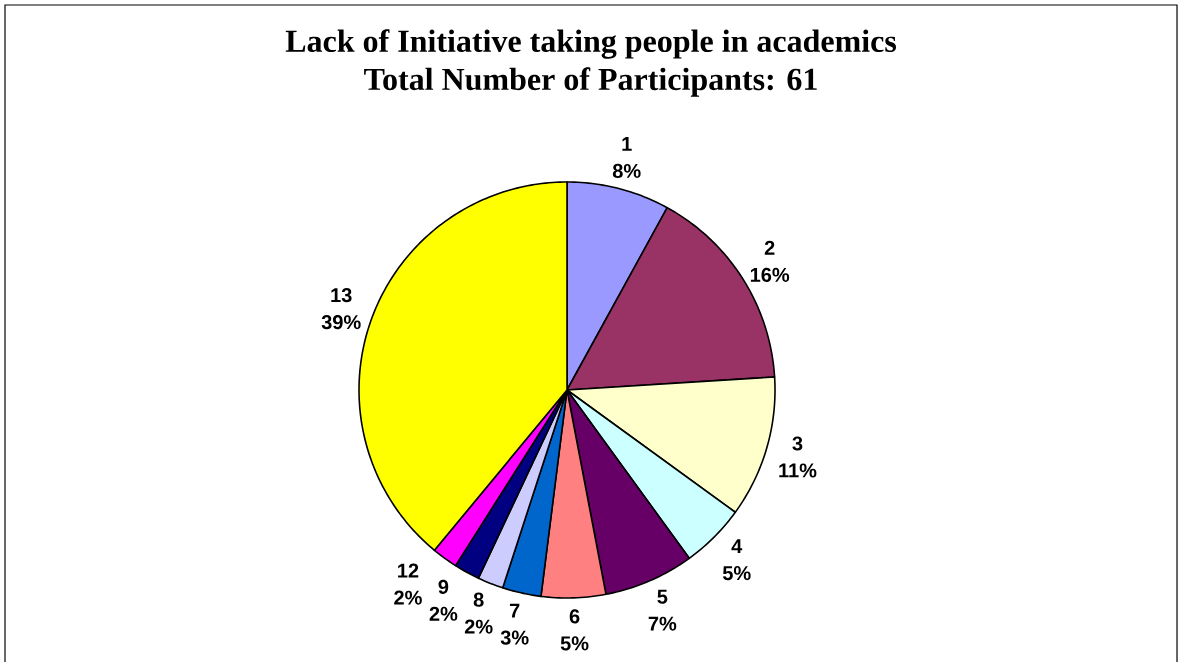 The width and height of the screenshot is (1182, 662). I want to click on chart-title: Lack of Initiative taking people in academics, so click(591, 44).